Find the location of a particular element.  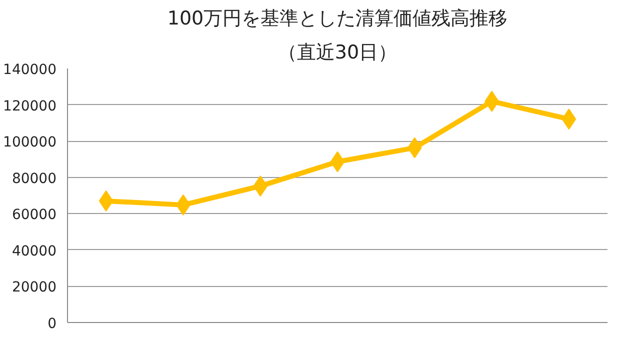

y-tick-label: 60000 is located at coordinates (34, 215).